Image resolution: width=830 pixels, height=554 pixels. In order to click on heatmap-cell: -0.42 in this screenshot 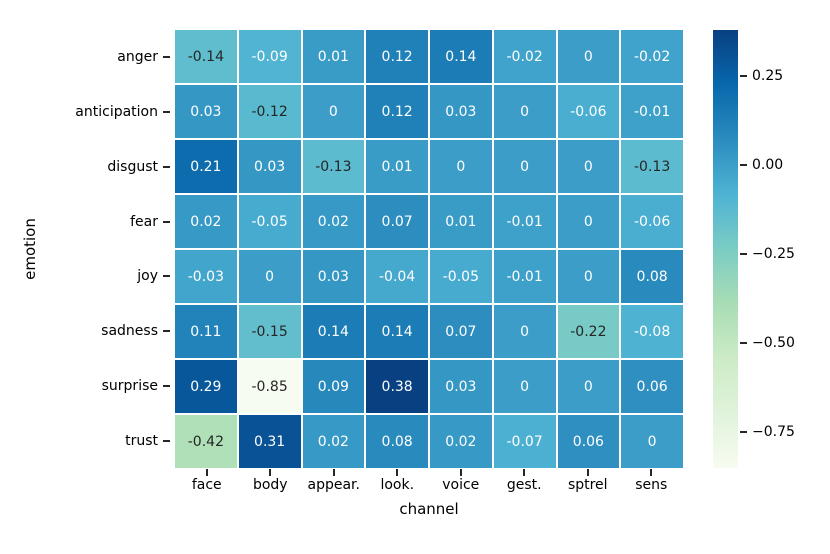, I will do `click(206, 441)`.